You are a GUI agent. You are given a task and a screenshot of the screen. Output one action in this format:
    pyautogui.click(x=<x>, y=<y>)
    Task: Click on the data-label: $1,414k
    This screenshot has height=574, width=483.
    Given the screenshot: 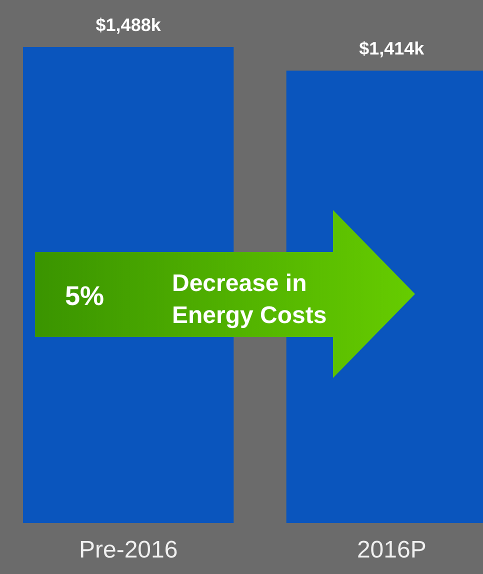 What is the action you would take?
    pyautogui.click(x=392, y=48)
    